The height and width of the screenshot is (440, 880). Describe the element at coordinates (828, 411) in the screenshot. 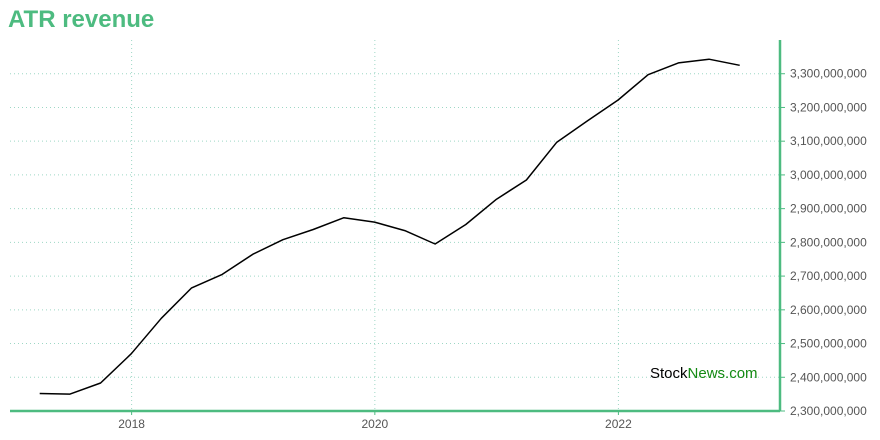

I see `y-tick-label: 2,300,000,000` at that location.